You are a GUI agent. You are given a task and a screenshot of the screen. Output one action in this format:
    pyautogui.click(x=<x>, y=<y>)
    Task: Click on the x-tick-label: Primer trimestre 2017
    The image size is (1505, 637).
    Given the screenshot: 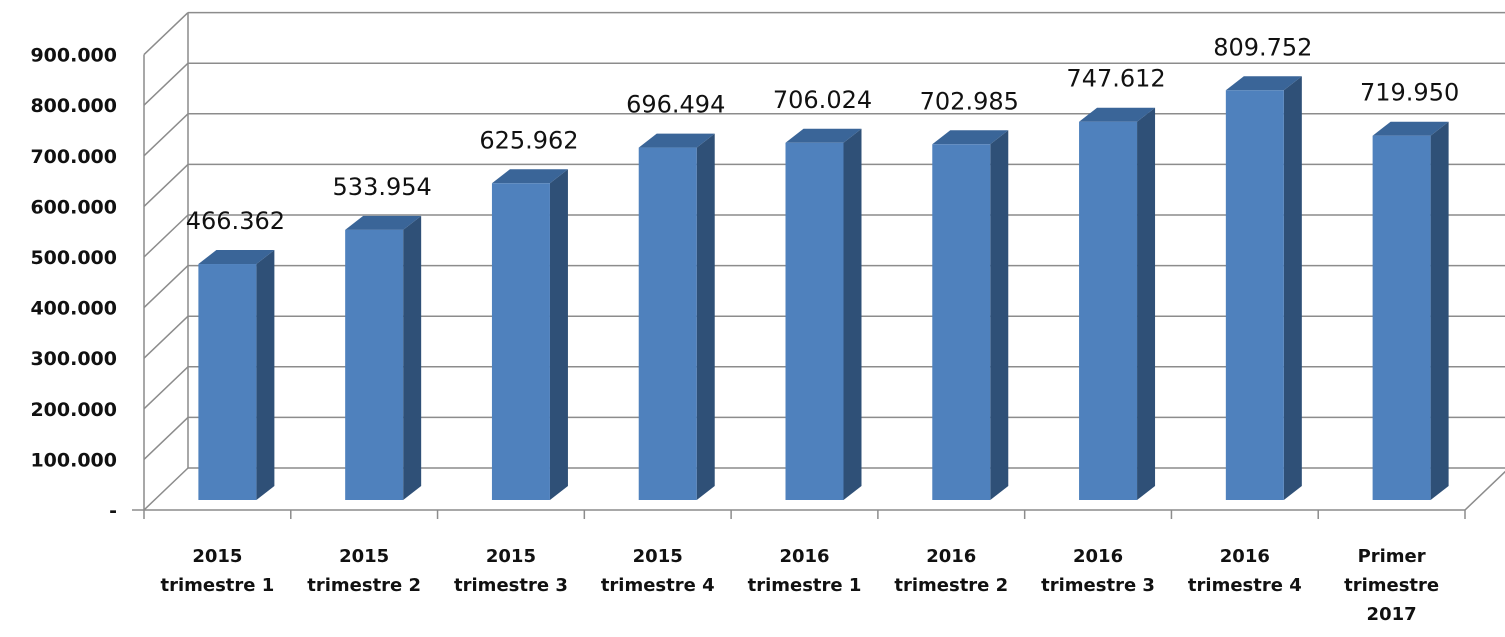 What is the action you would take?
    pyautogui.click(x=1391, y=585)
    